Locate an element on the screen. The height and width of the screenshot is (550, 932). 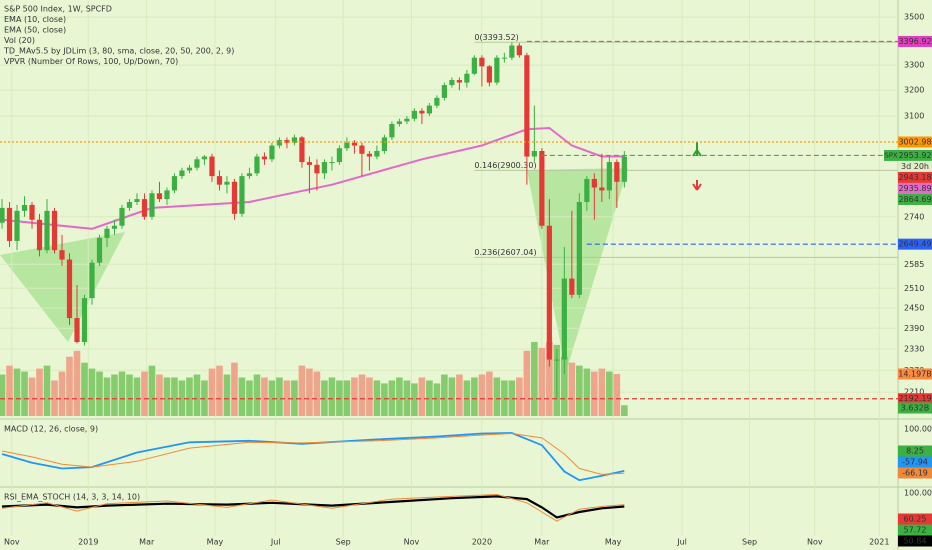
y-tick-label: 3300 is located at coordinates (914, 65).